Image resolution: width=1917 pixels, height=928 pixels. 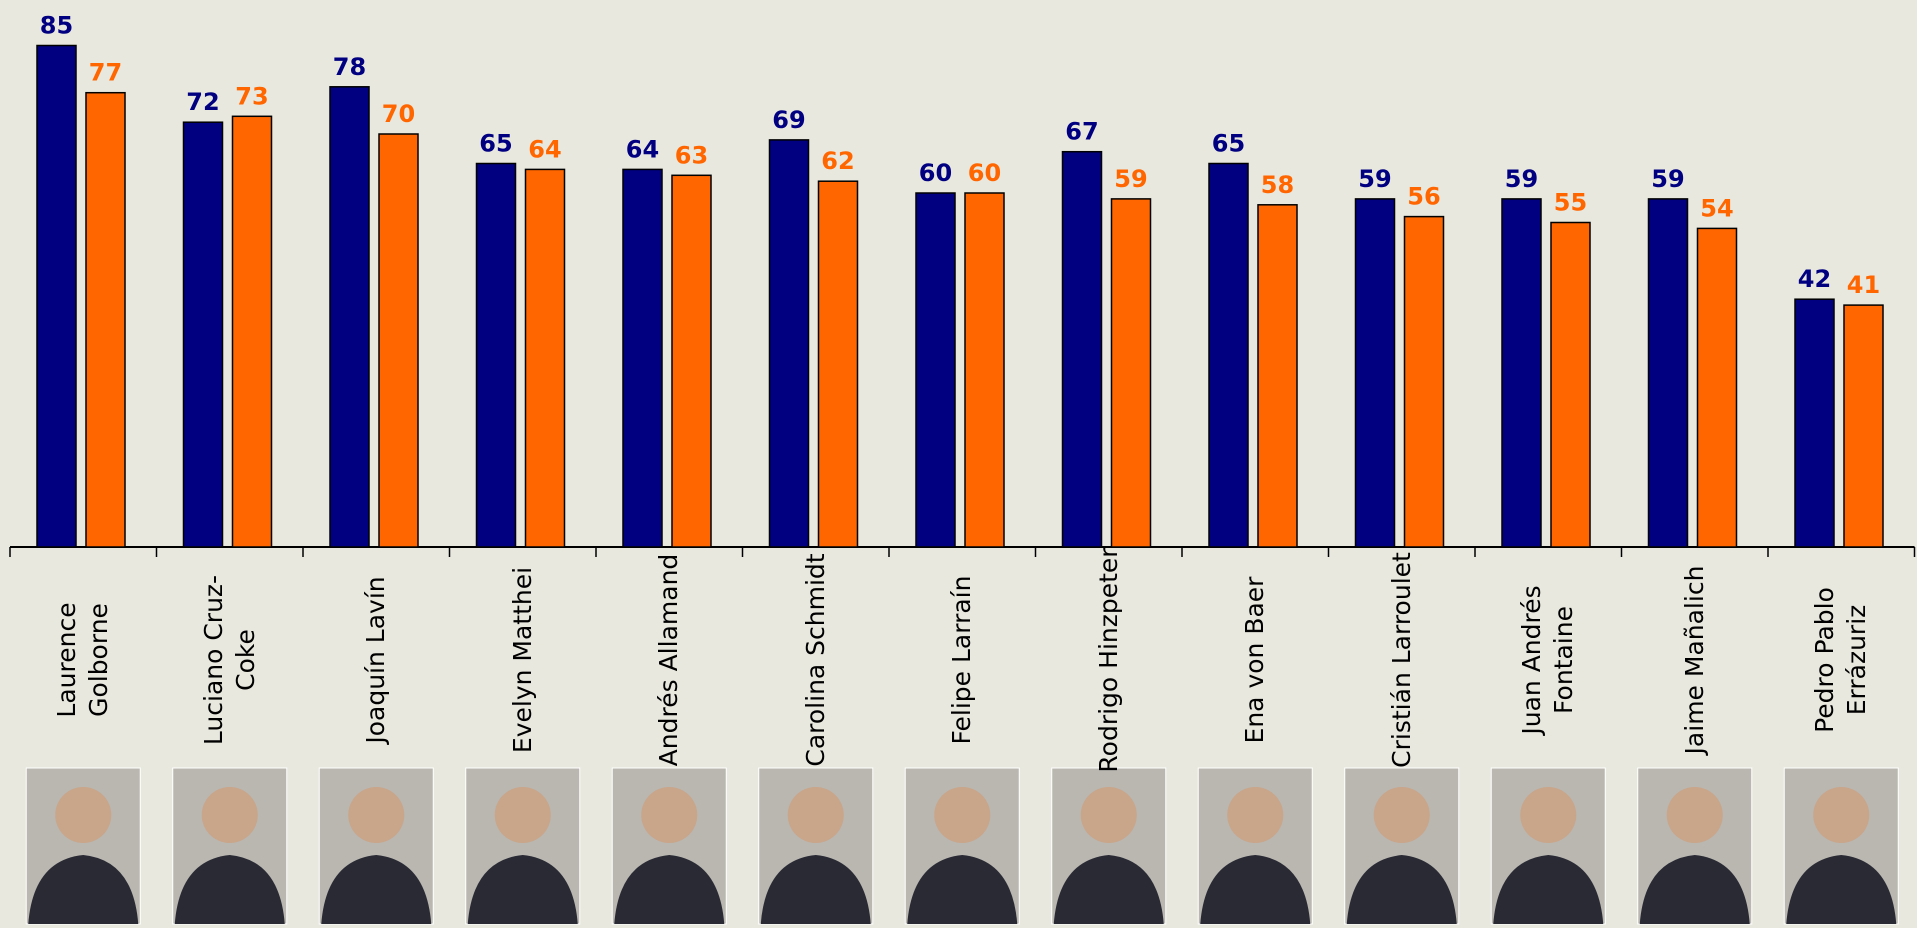 I want to click on value-label: 56, so click(x=1423, y=197).